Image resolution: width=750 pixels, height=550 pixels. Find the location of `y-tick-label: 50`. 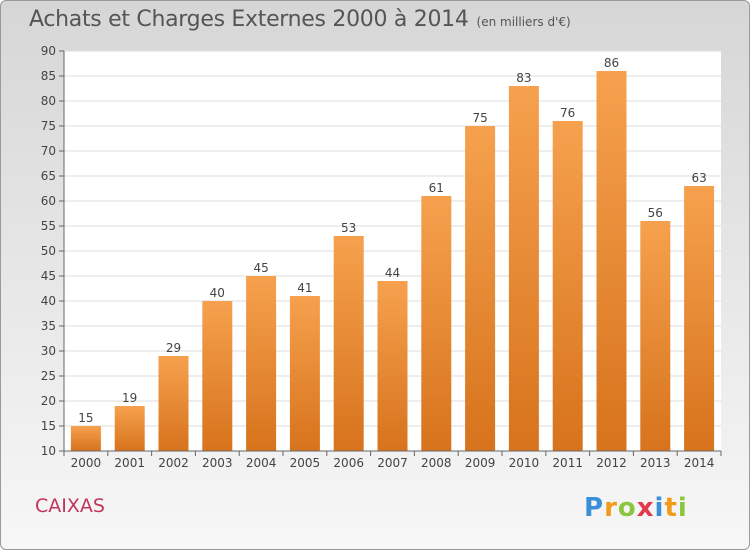

y-tick-label: 50 is located at coordinates (48, 251).